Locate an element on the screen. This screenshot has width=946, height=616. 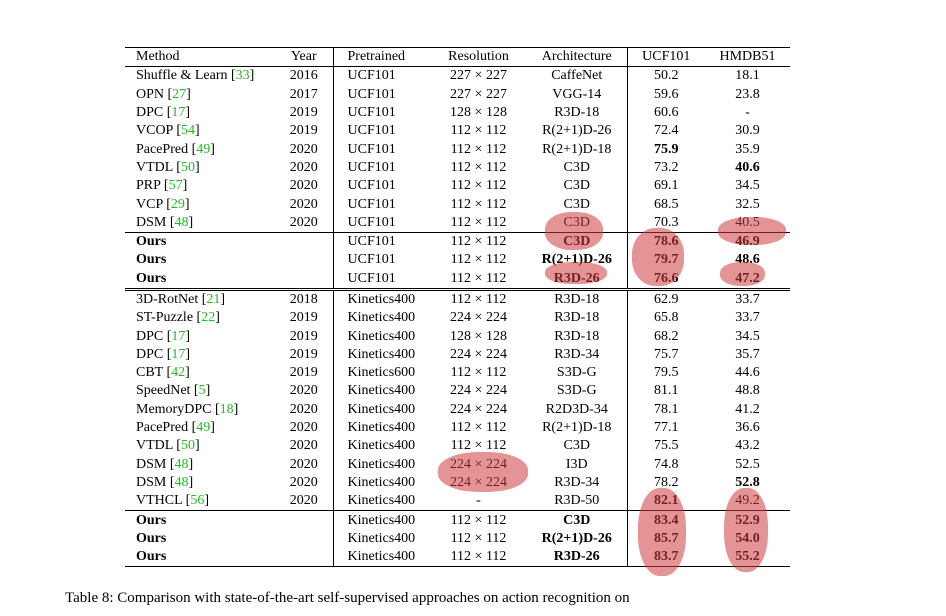
table-cell: ST-Puzzle [22] is located at coordinates (178, 318).